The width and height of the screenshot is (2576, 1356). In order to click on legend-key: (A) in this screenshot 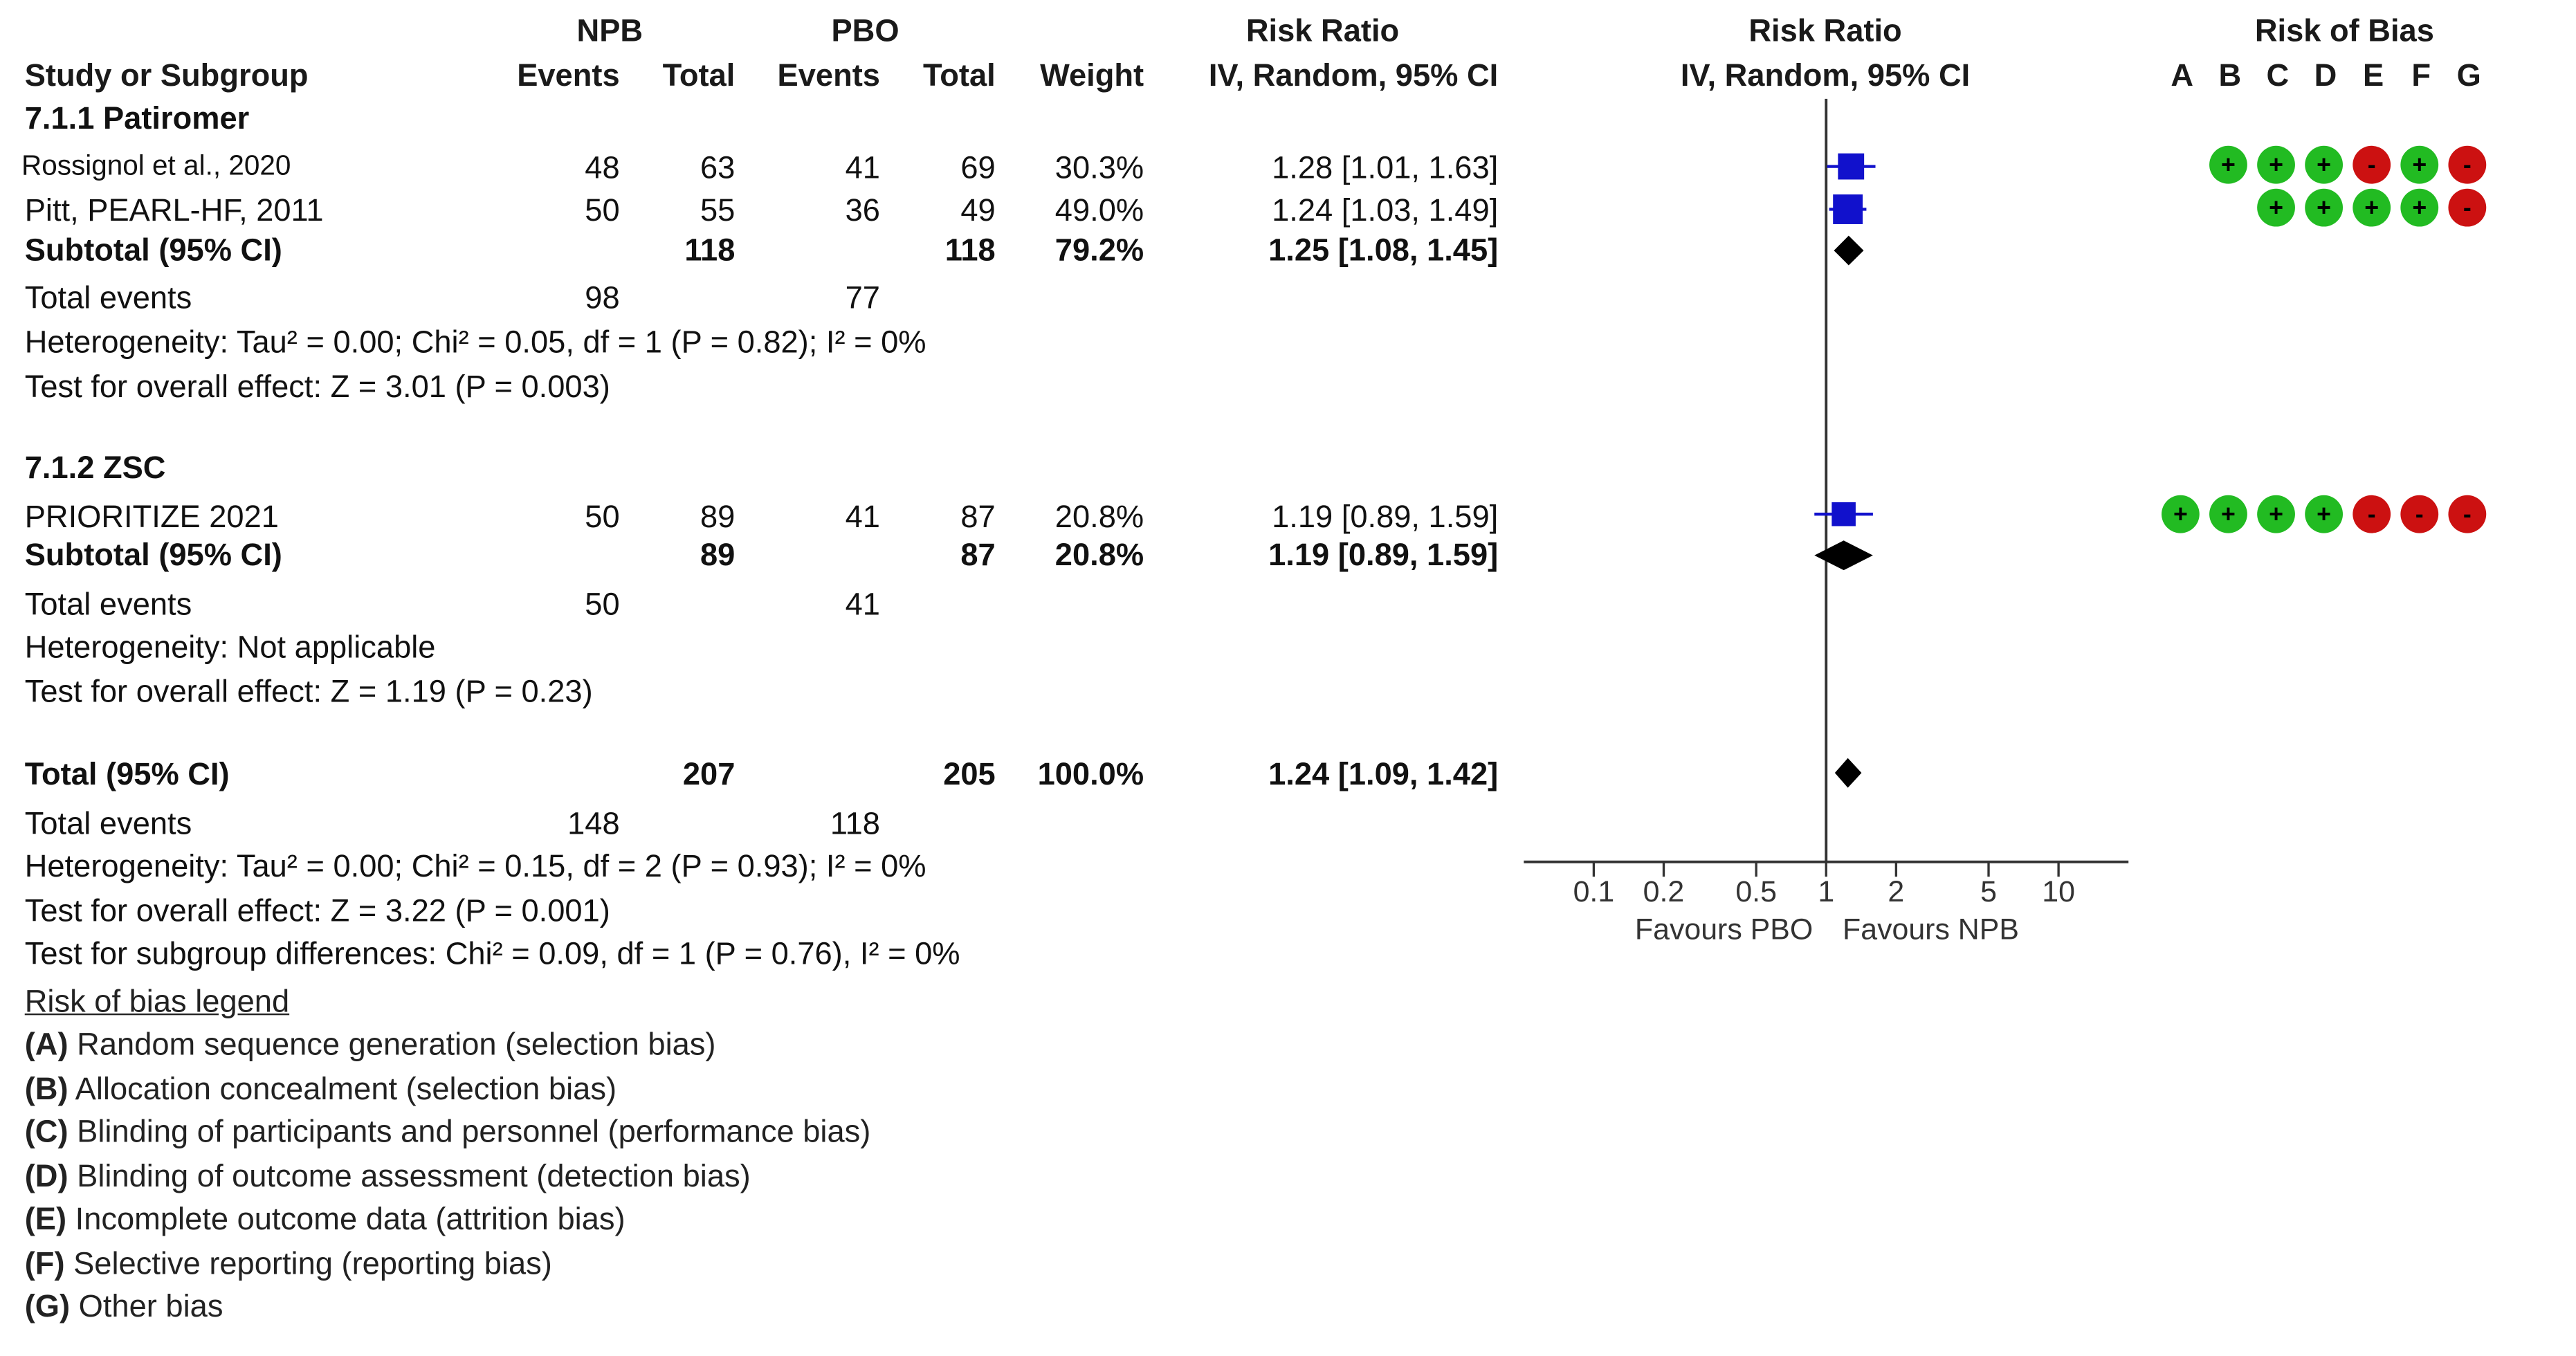, I will do `click(46, 1045)`.